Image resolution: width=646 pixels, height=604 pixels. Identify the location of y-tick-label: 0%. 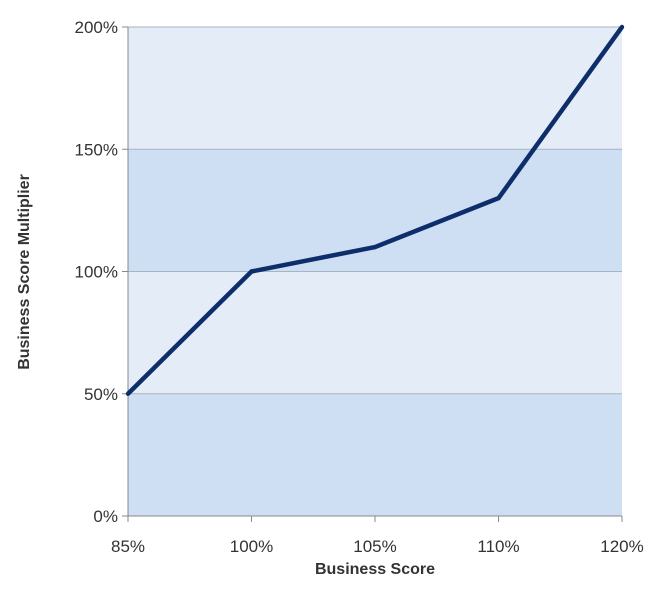
(105, 516).